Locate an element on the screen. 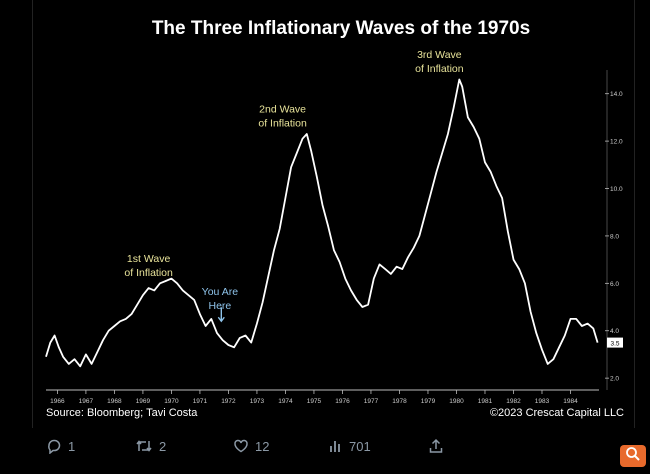  views-icon is located at coordinates (336, 446).